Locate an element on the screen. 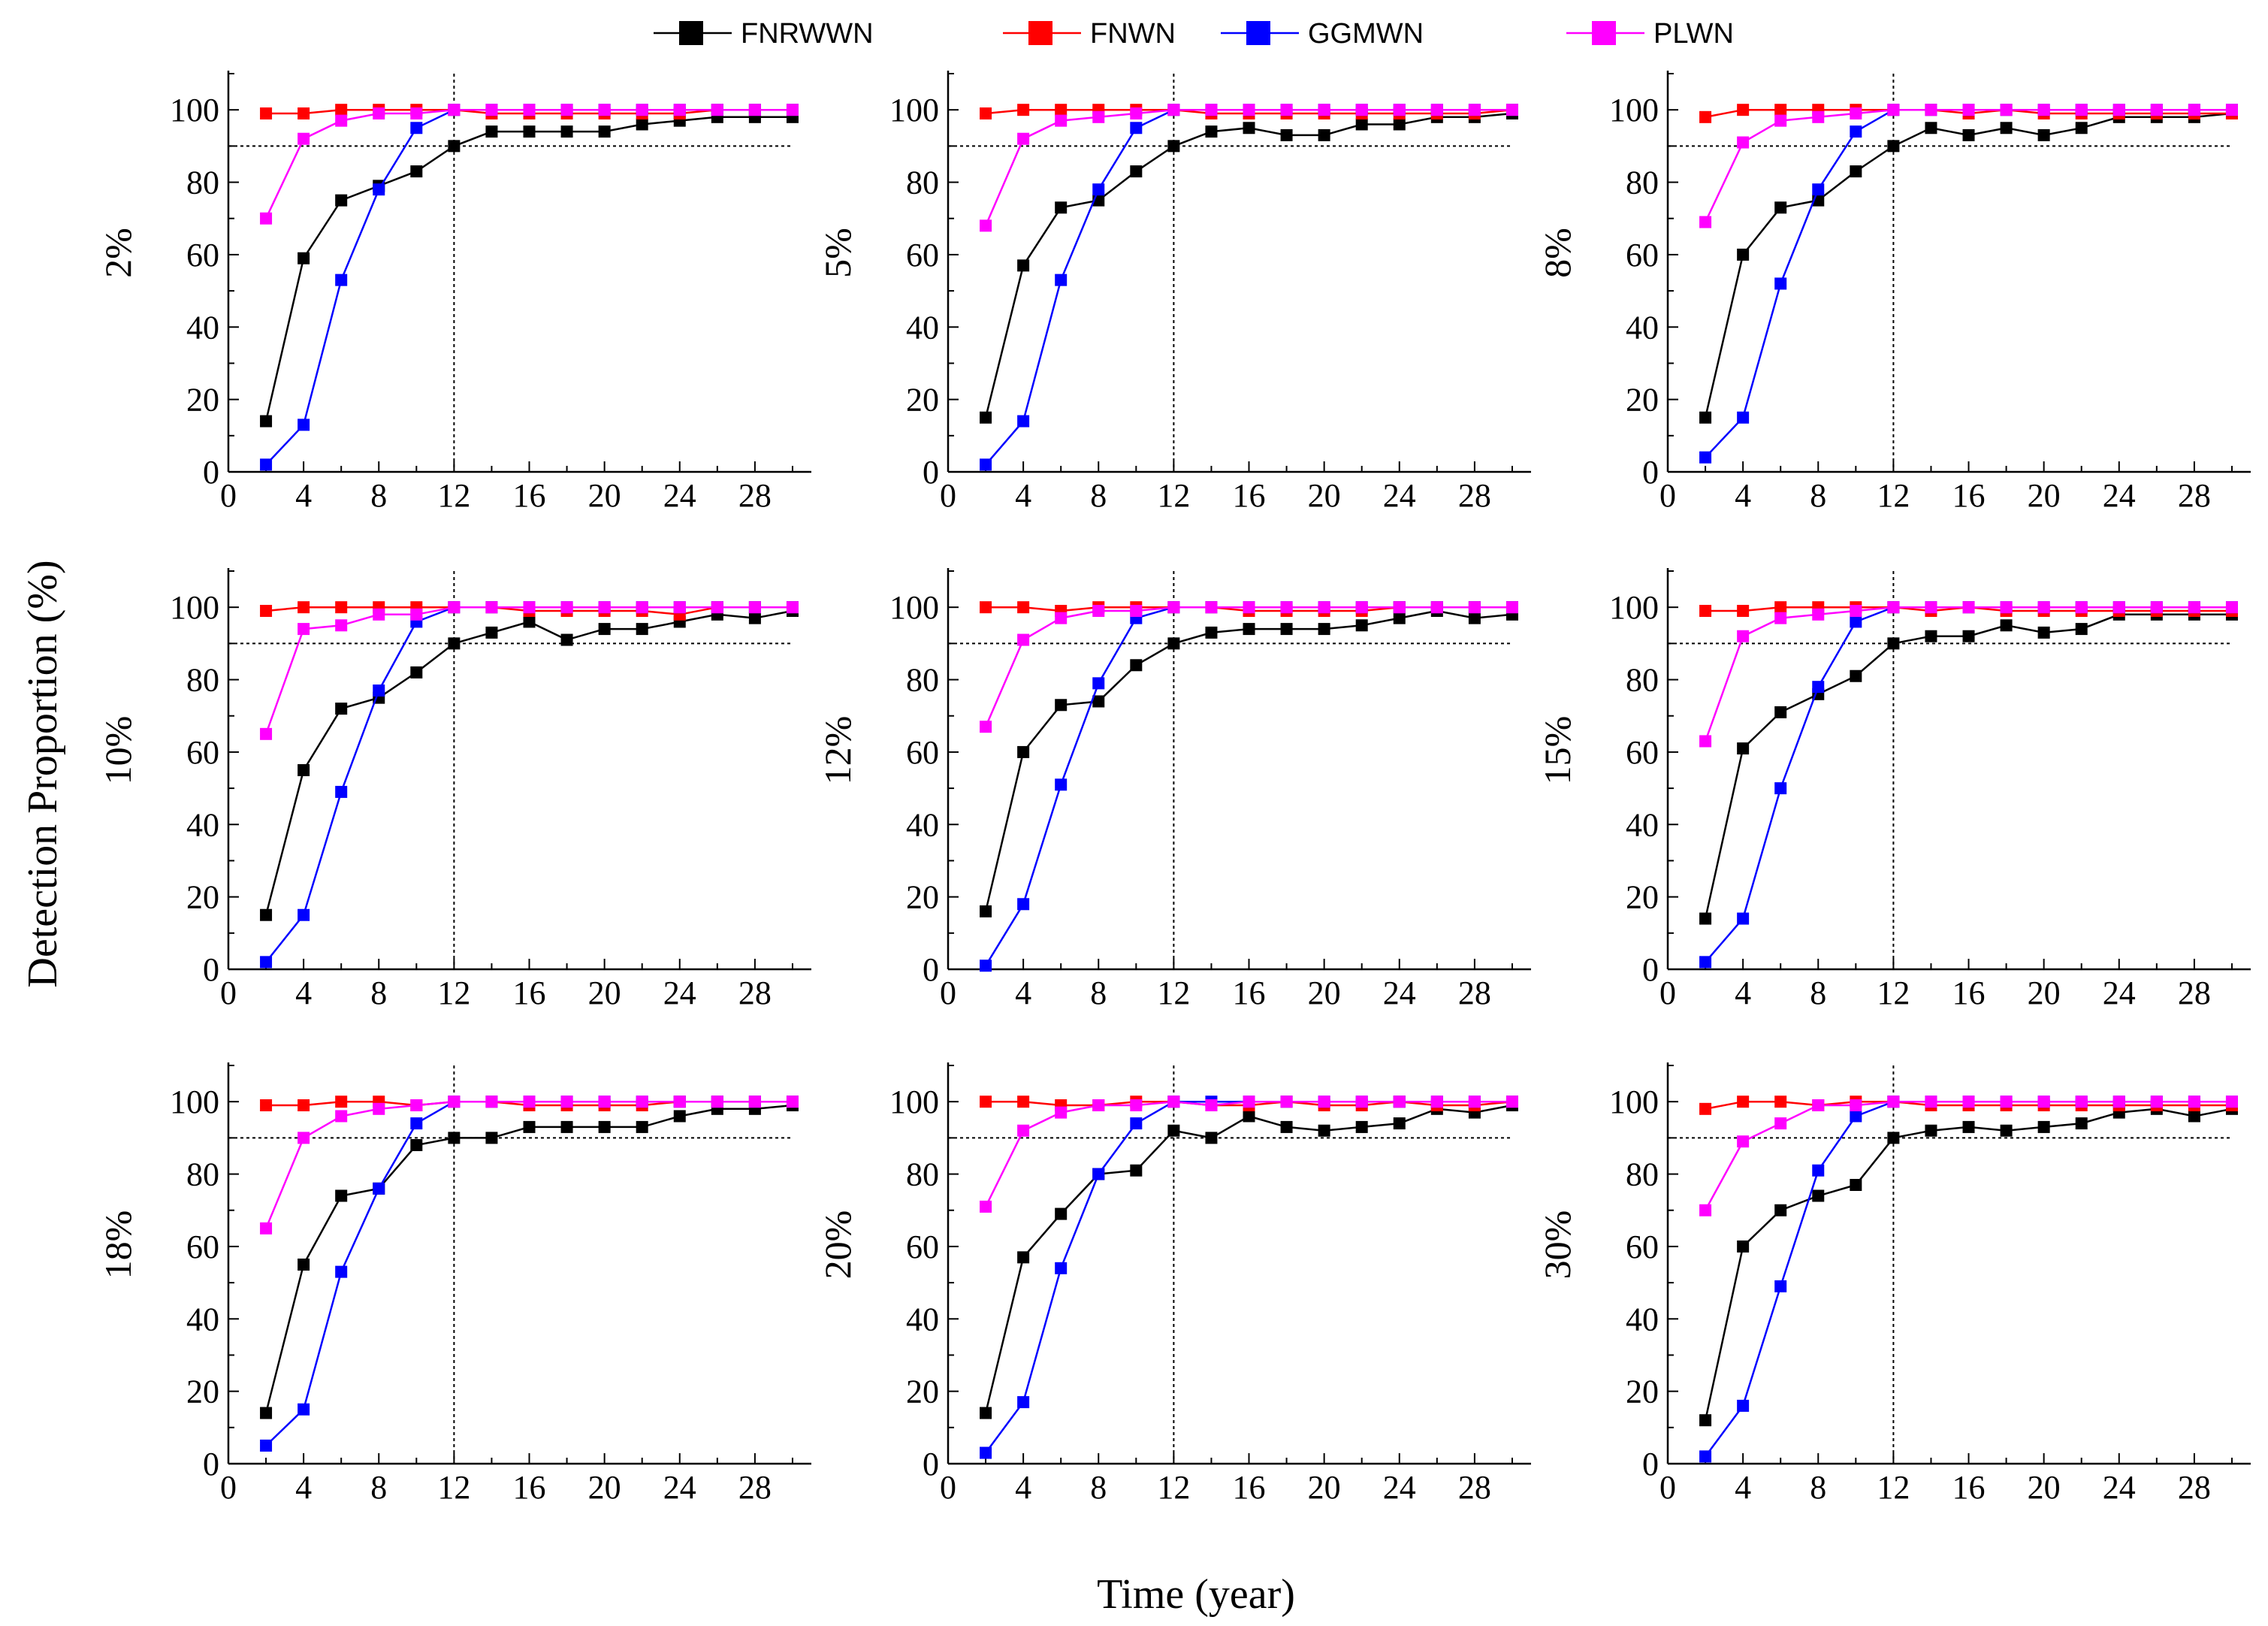 This screenshot has height=1626, width=2268. y-tick-label: 100 is located at coordinates (1634, 607).